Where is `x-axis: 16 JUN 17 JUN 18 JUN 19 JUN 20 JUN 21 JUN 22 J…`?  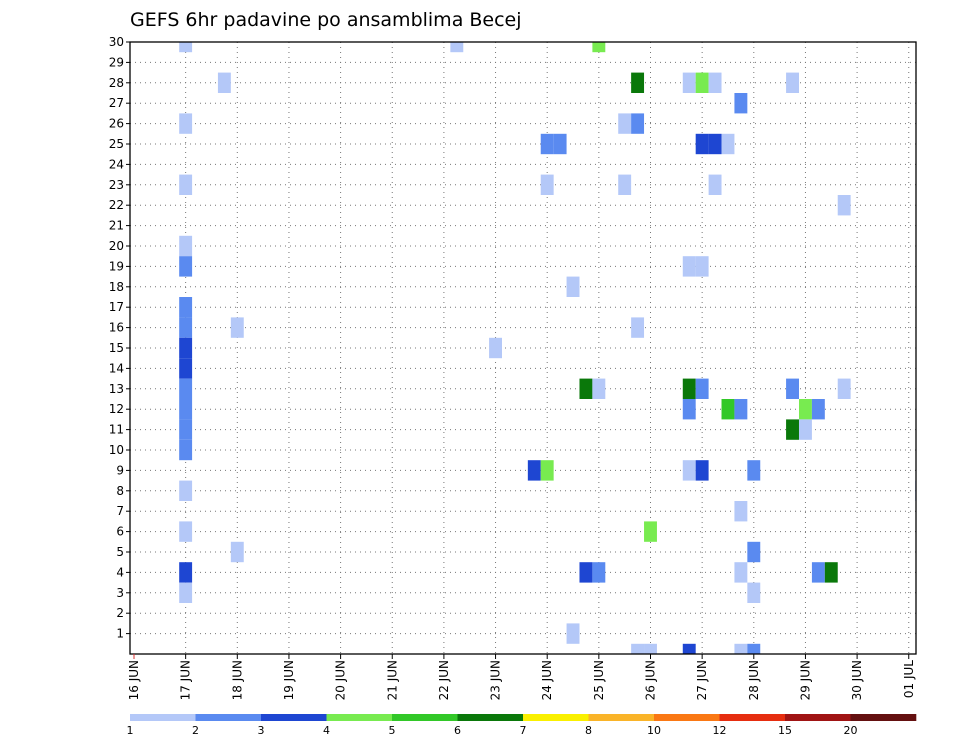
x-axis: 16 JUN 17 JUN 18 JUN 19 JUN 20 JUN 21 JUN 22 J… is located at coordinates (521, 677).